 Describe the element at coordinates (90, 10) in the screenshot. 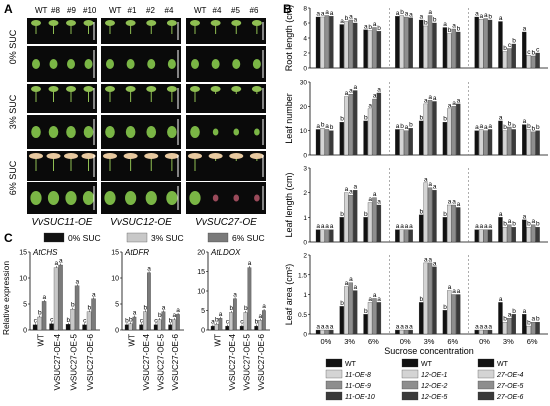

I see `genotype-label: #10` at that location.